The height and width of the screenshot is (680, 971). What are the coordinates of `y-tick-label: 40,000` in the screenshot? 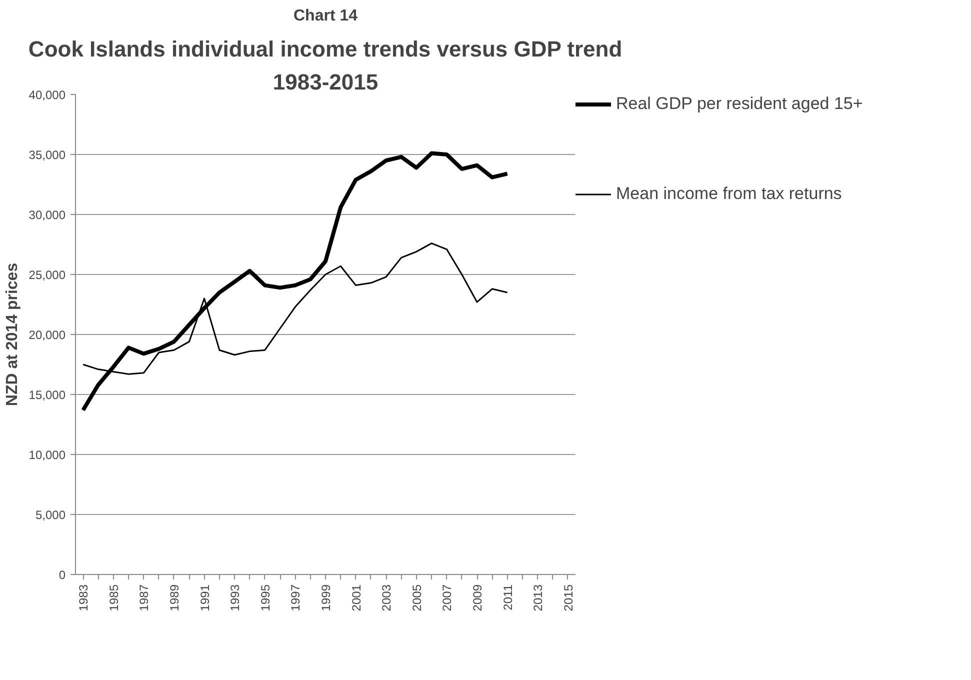 It's located at (47, 95).